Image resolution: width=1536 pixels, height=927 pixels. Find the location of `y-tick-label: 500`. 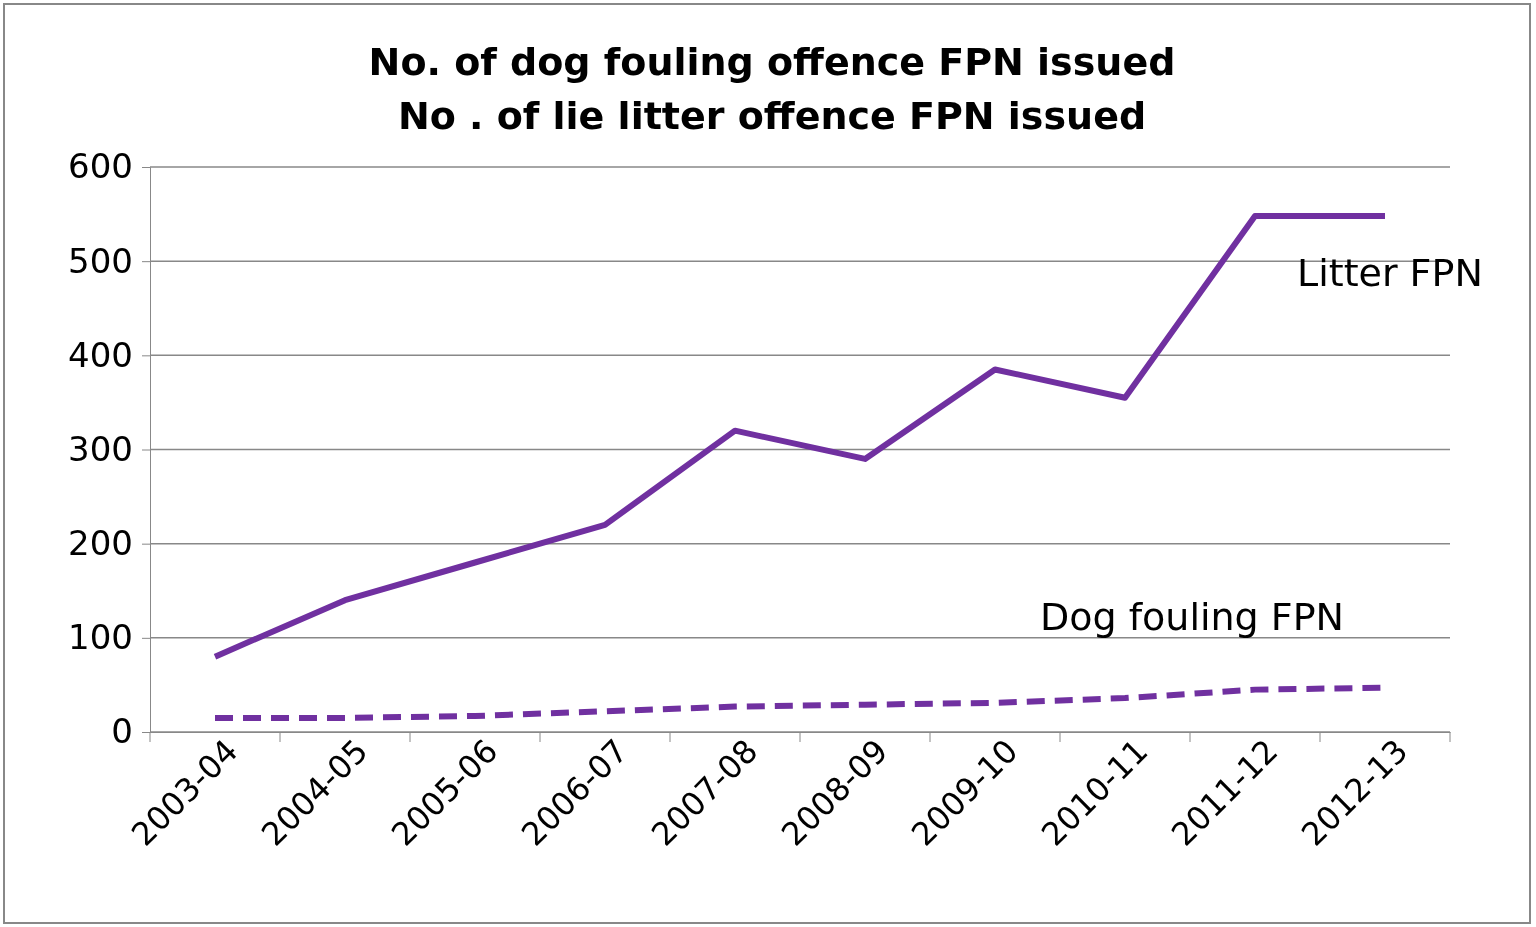

y-tick-label: 500 is located at coordinates (100, 260).